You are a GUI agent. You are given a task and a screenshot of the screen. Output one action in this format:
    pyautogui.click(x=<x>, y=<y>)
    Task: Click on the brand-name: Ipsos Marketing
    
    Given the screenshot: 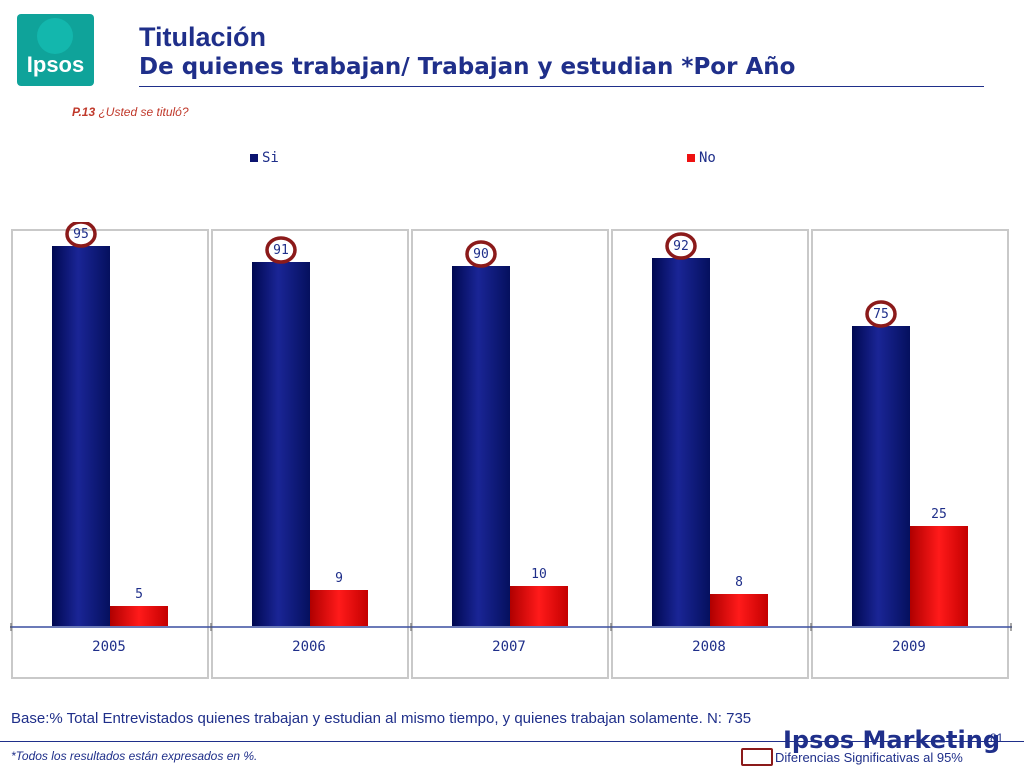 What is the action you would take?
    pyautogui.click(x=891, y=740)
    